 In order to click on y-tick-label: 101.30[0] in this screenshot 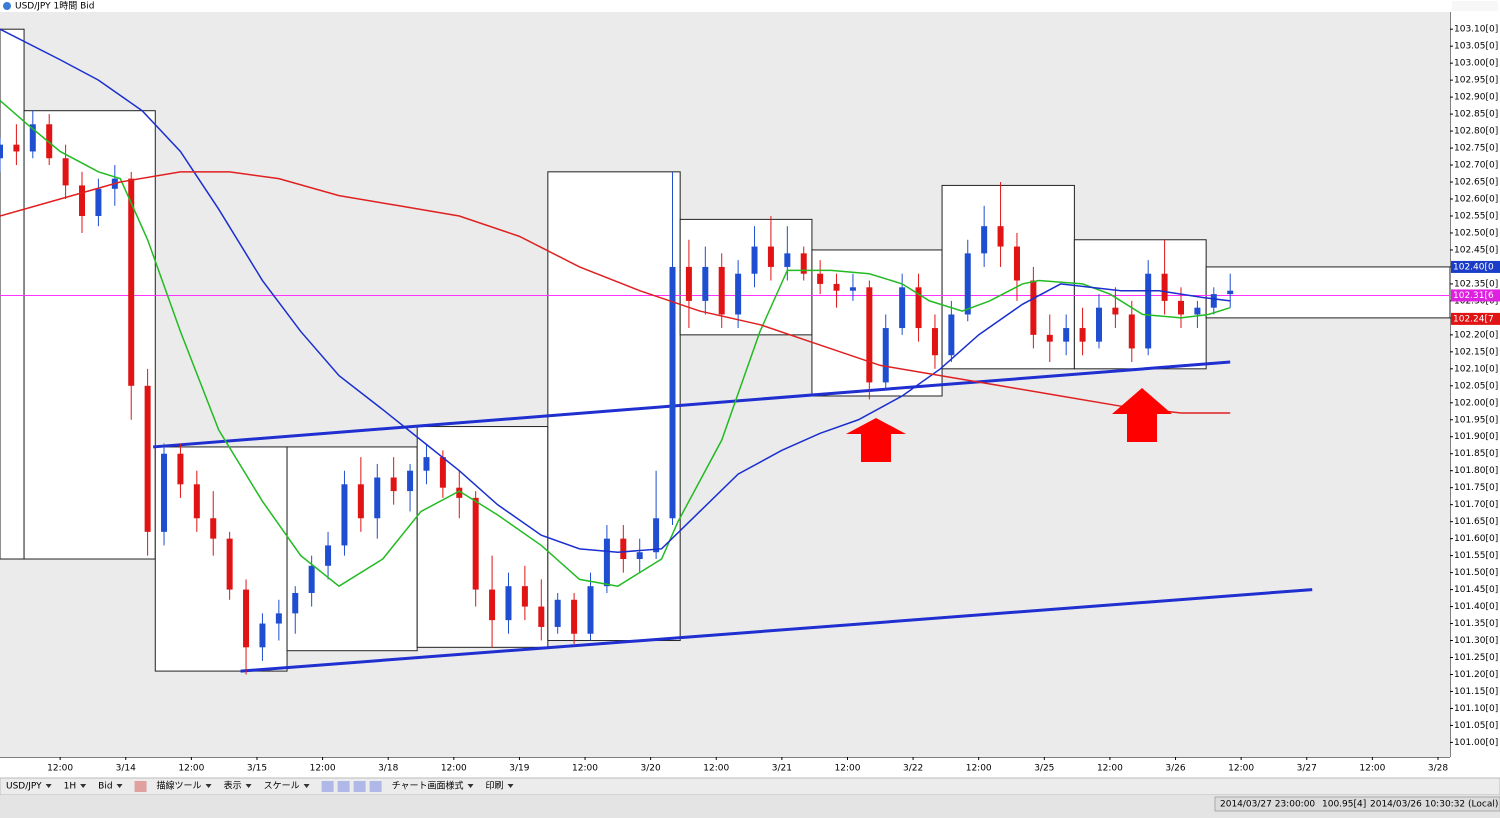, I will do `click(1476, 641)`.